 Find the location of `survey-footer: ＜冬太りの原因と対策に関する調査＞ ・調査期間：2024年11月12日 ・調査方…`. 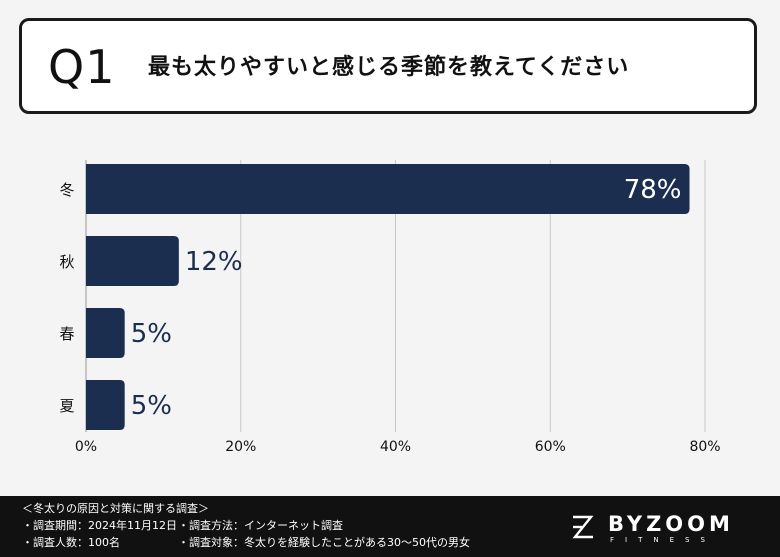

survey-footer: ＜冬太りの原因と対策に関する調査＞ ・調査期間：2024年11月12日 ・調査方… is located at coordinates (390, 526).